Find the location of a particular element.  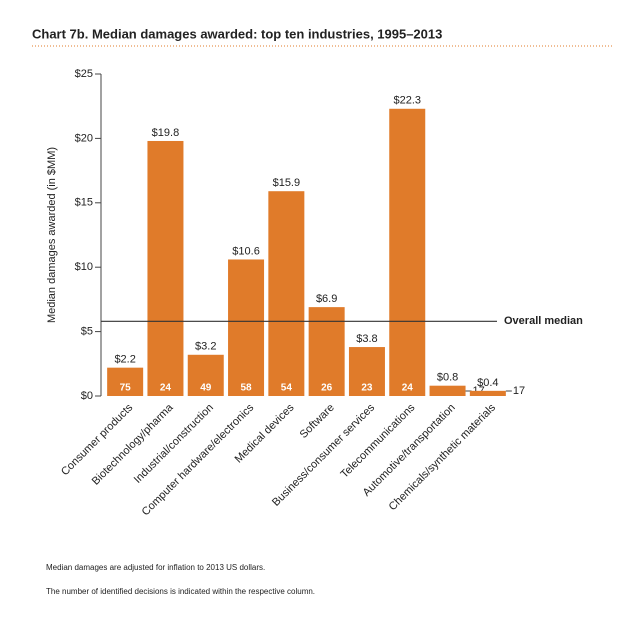

count-label: 26 is located at coordinates (327, 388).